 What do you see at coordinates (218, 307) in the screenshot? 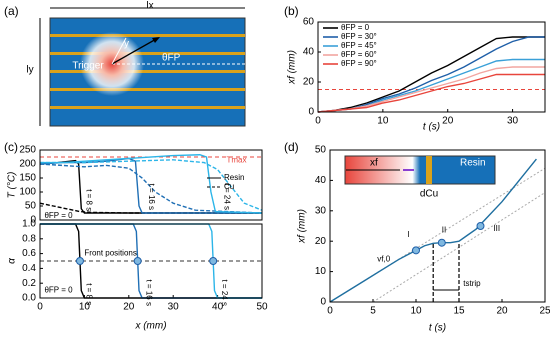
I see `x-tick-label: 40` at bounding box center [218, 307].